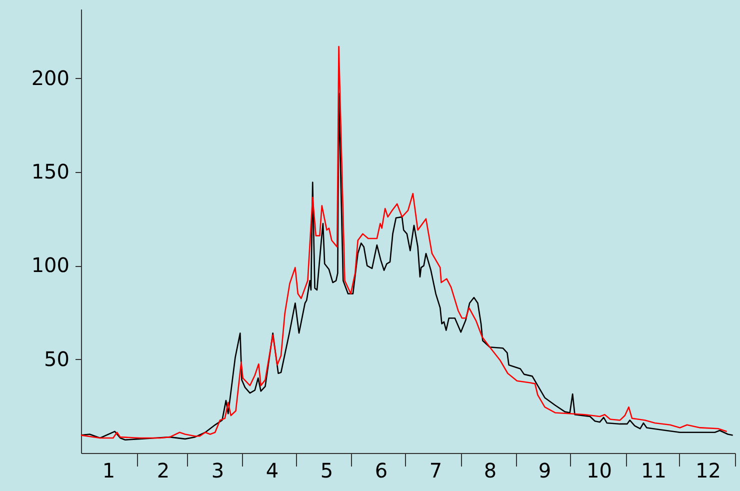 The height and width of the screenshot is (491, 740). I want to click on x-tick-label: 11, so click(653, 470).